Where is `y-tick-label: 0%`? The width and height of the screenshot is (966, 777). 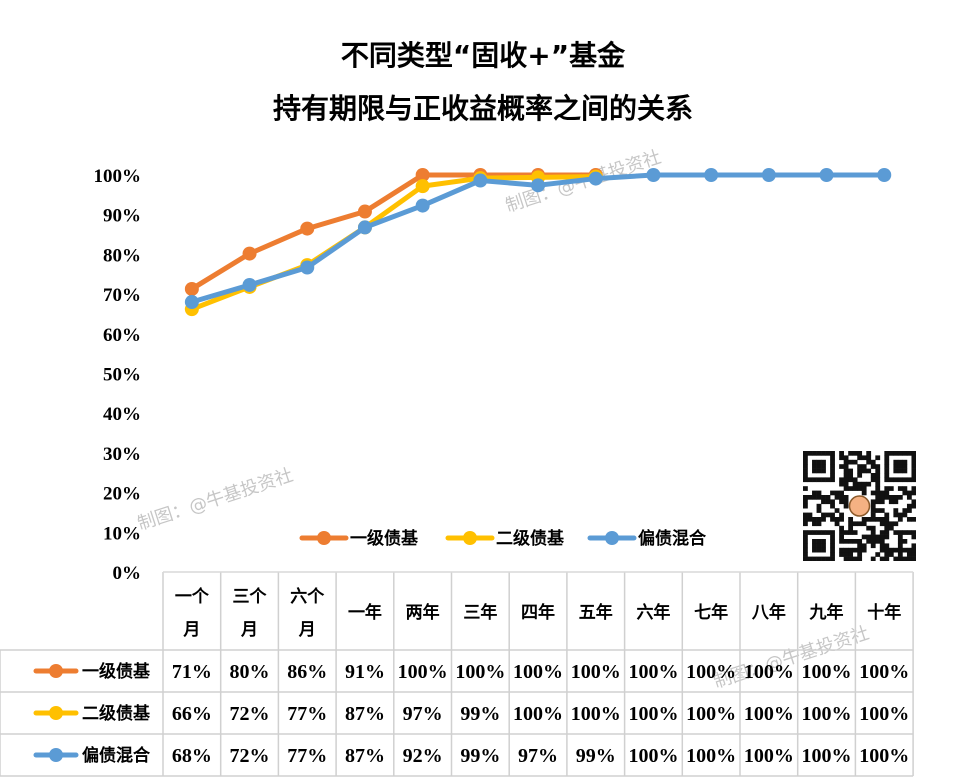
y-tick-label: 0% is located at coordinates (127, 573).